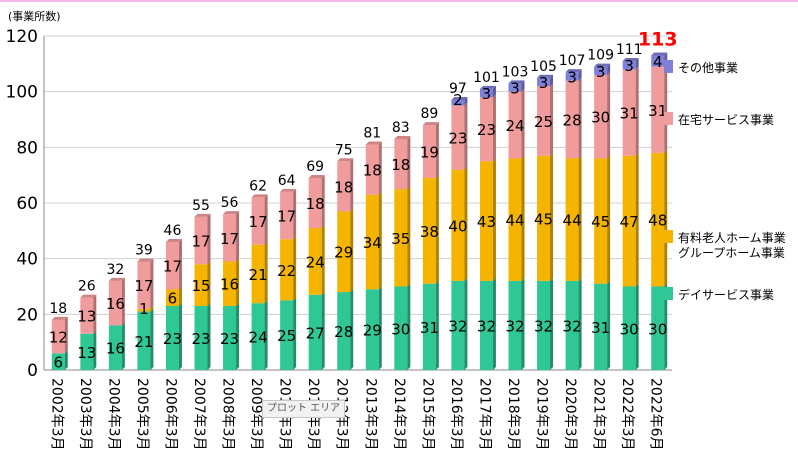 The width and height of the screenshot is (798, 460). I want to click on segment-label: 40, so click(457, 226).